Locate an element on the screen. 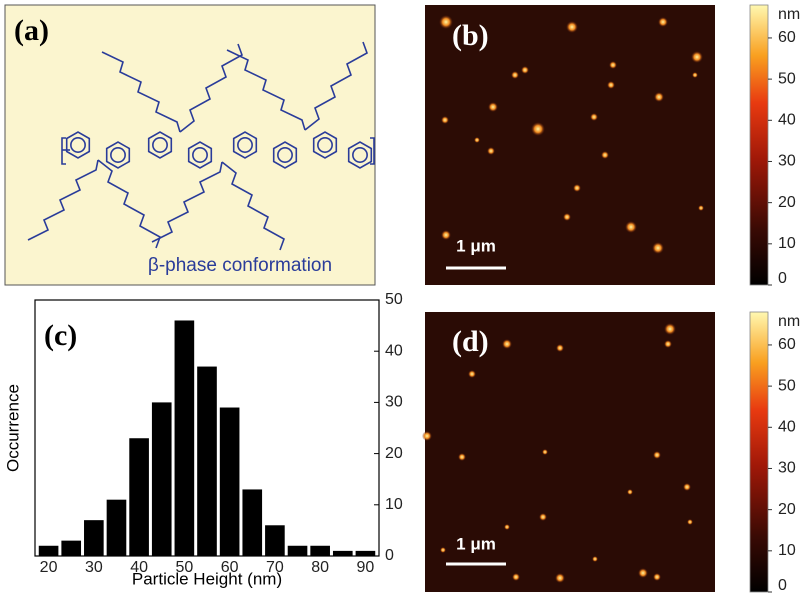 This screenshot has height=608, width=800. colorbar-tick-label: 30 is located at coordinates (787, 468).